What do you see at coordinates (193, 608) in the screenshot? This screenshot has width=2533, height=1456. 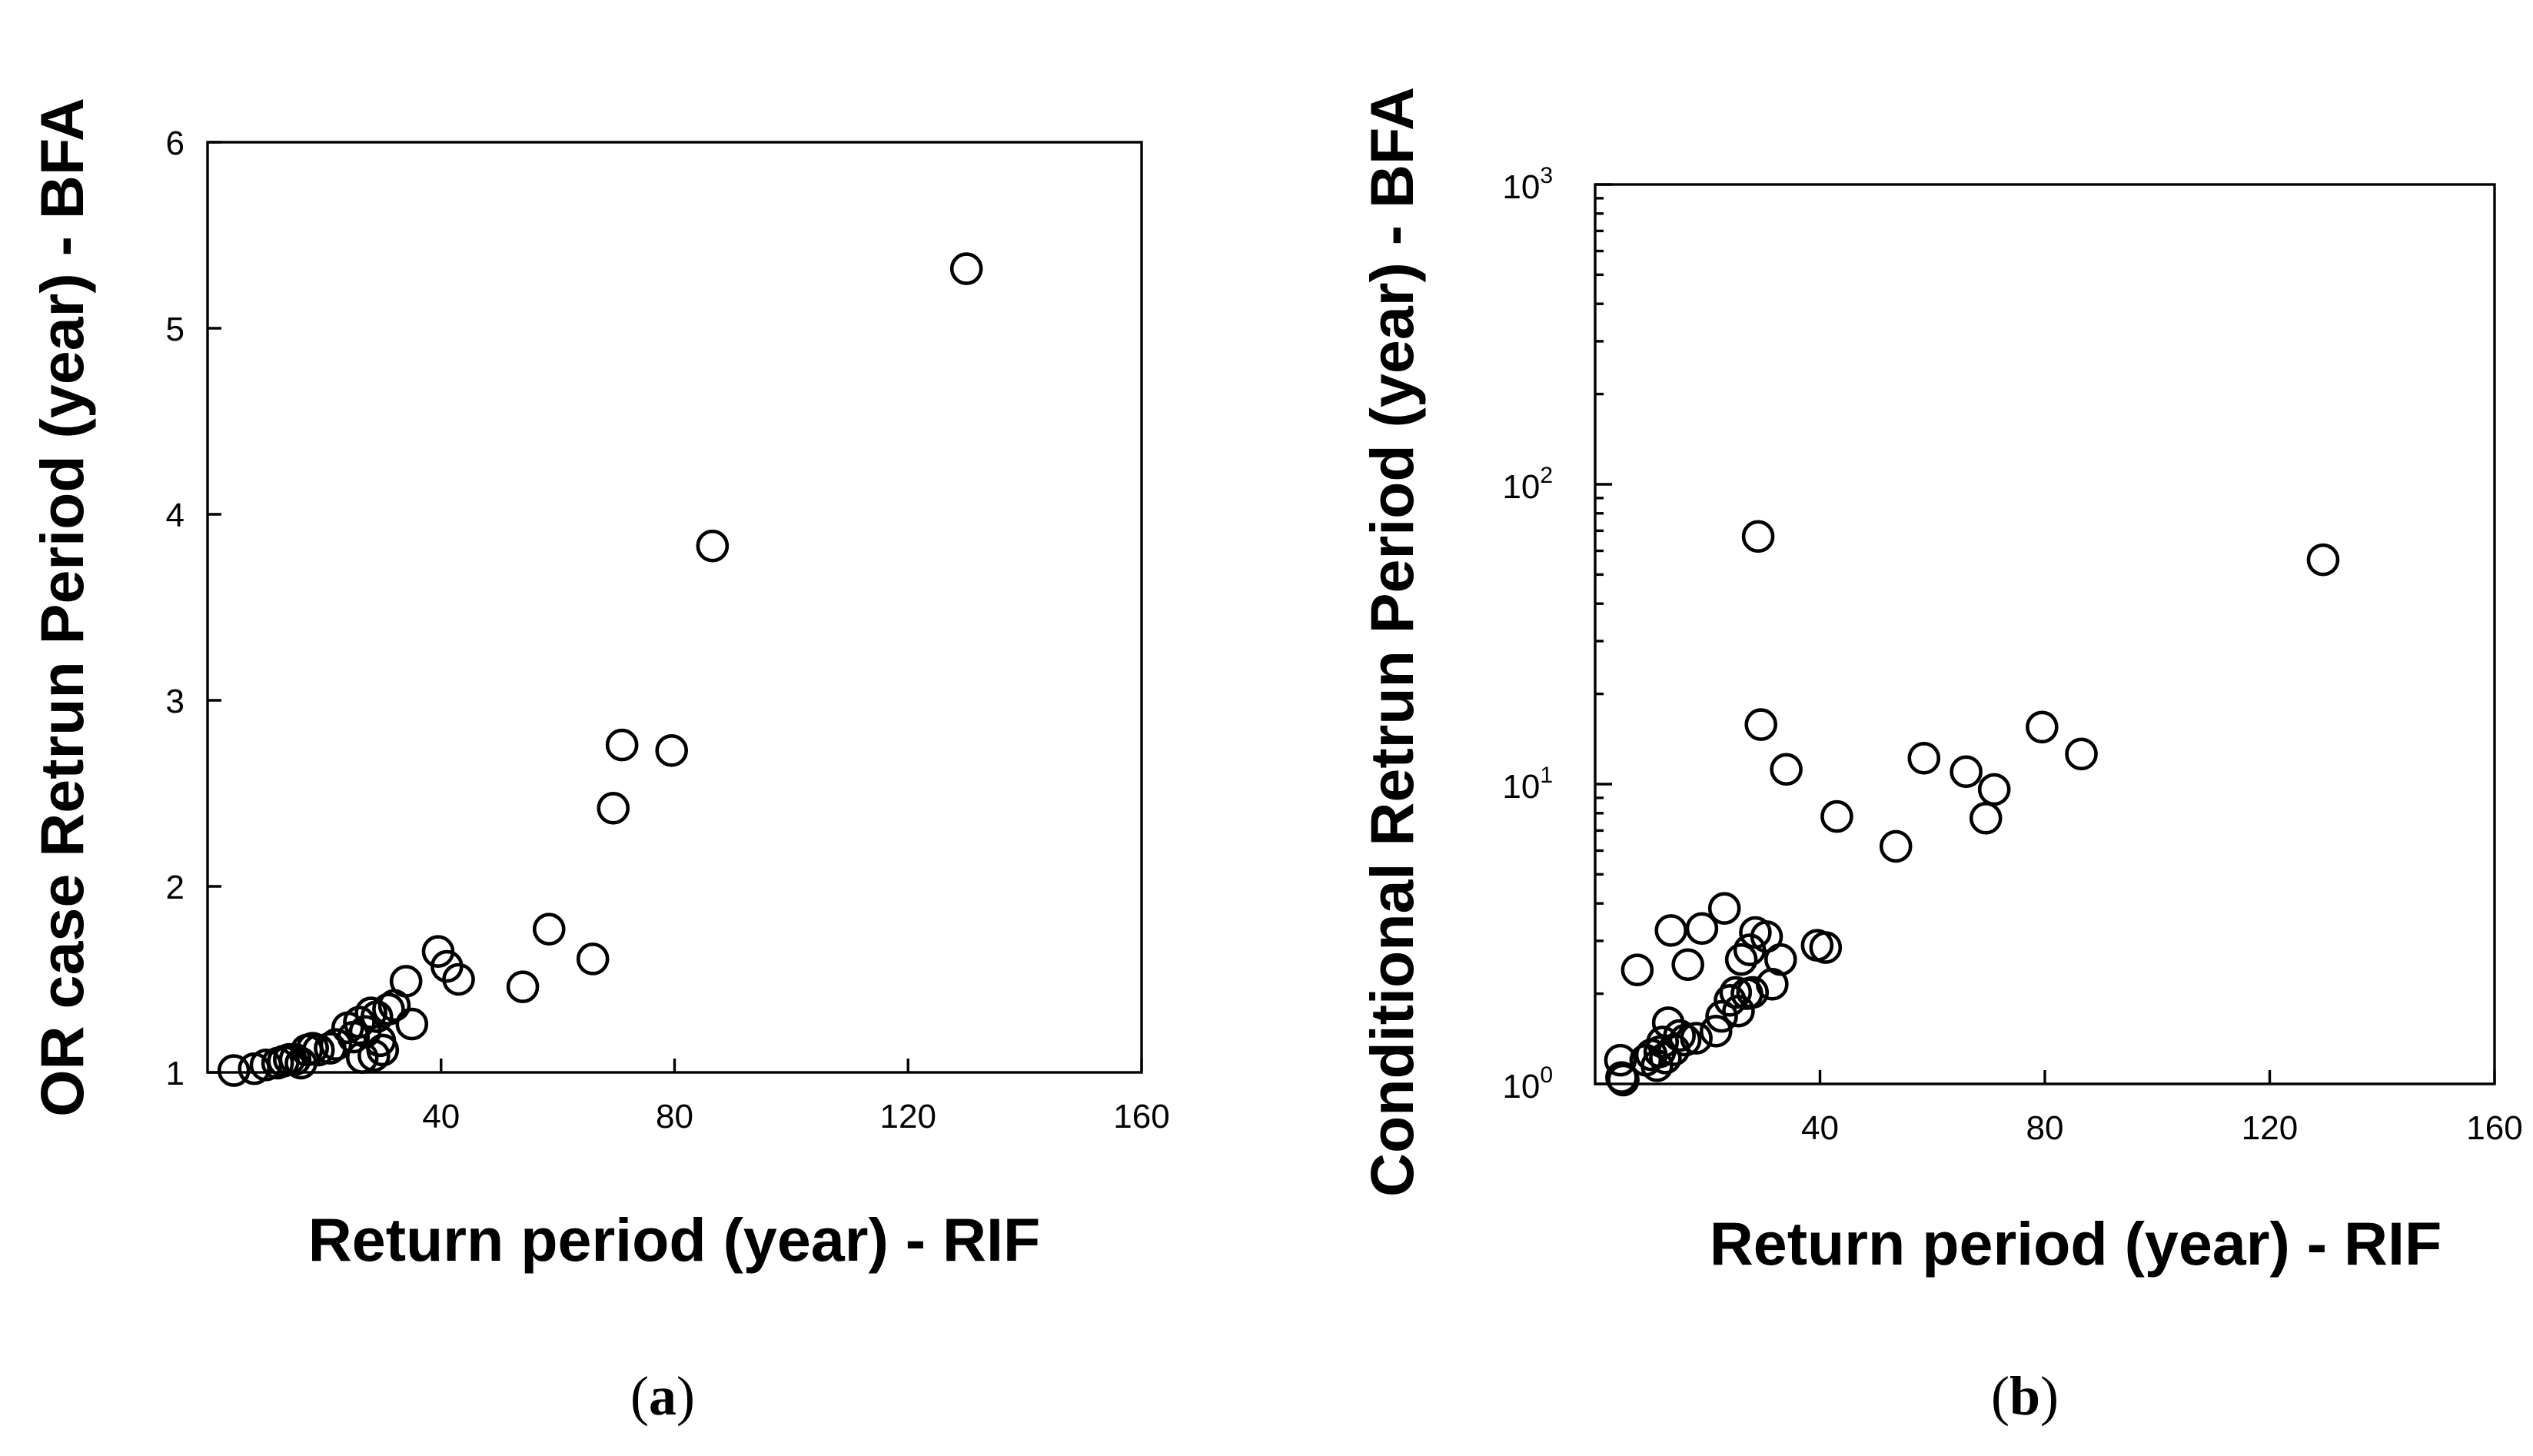 I see `panel-a-y-ticks: 1 2 3 4 5 6` at bounding box center [193, 608].